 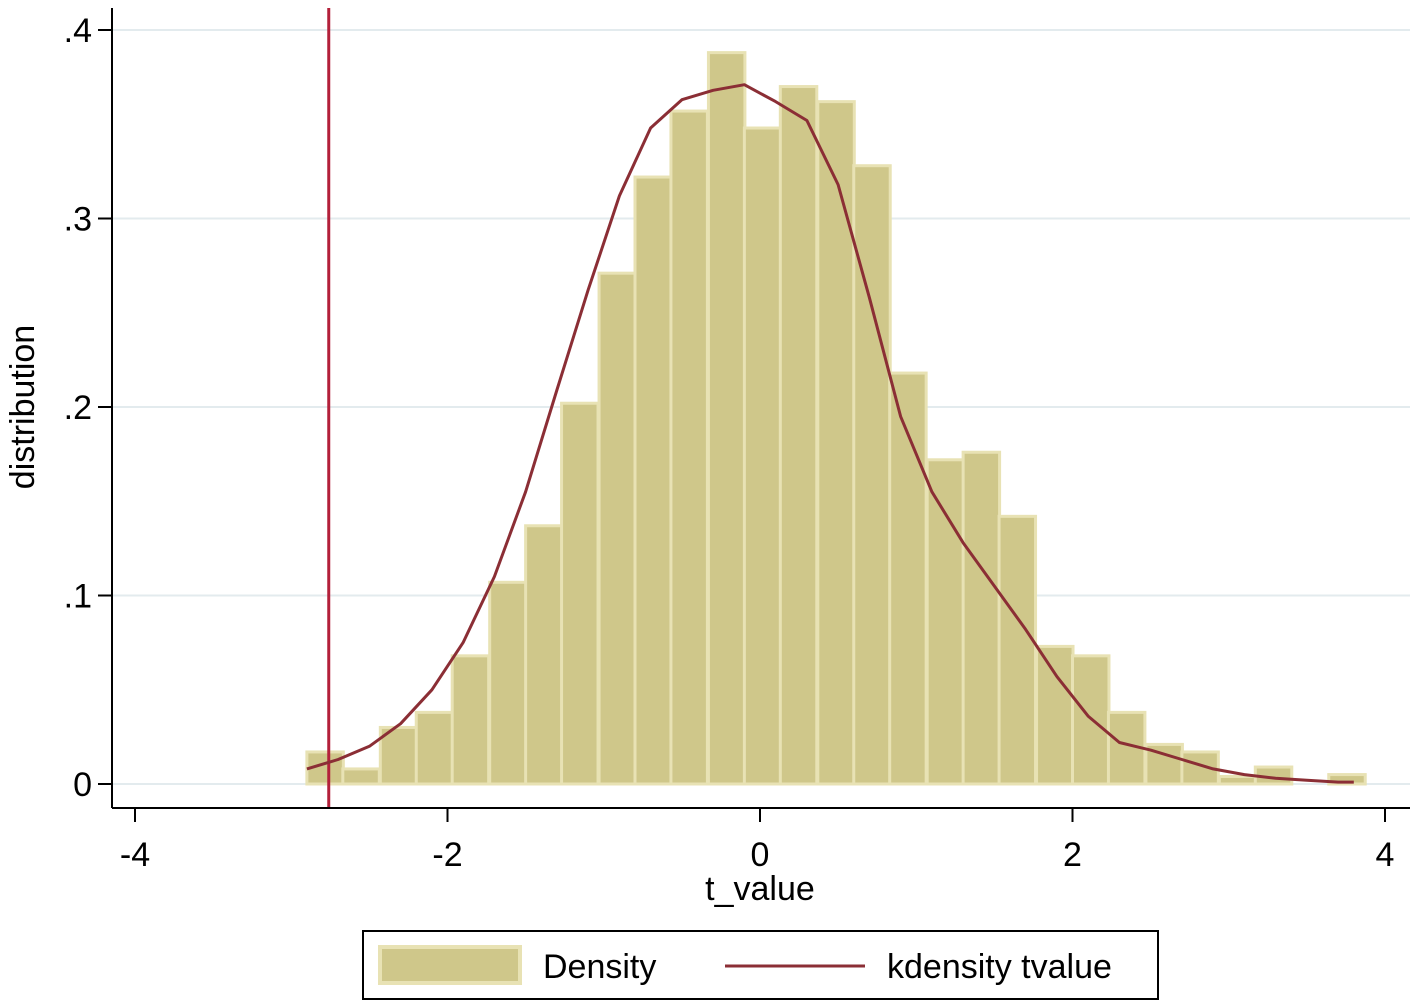 I want to click on y-tick-label: .3, so click(x=78, y=220).